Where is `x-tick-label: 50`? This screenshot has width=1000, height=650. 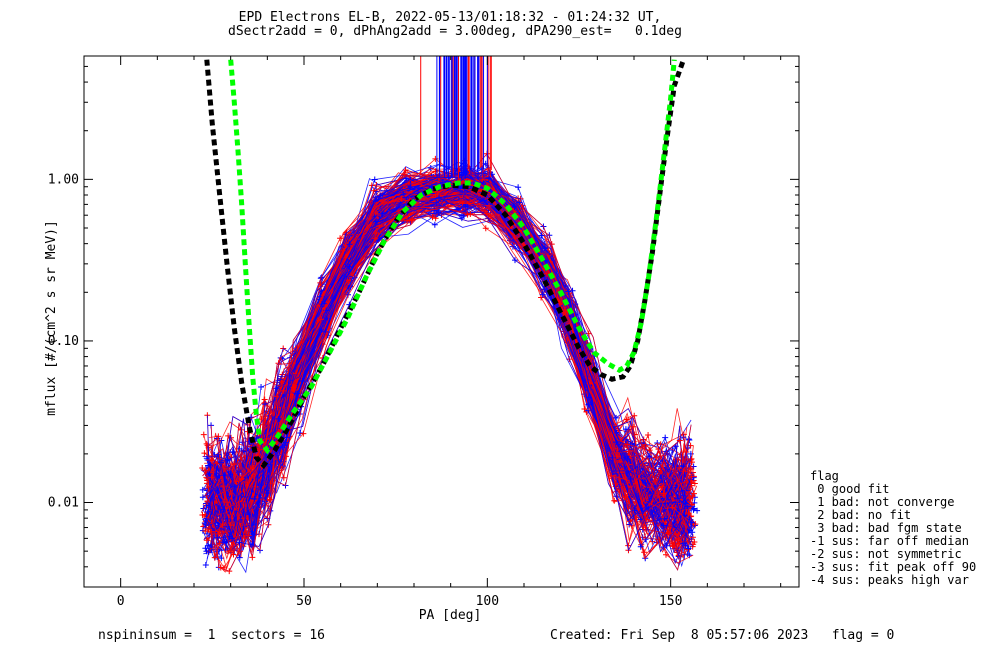
x-tick-label: 50 is located at coordinates (304, 601).